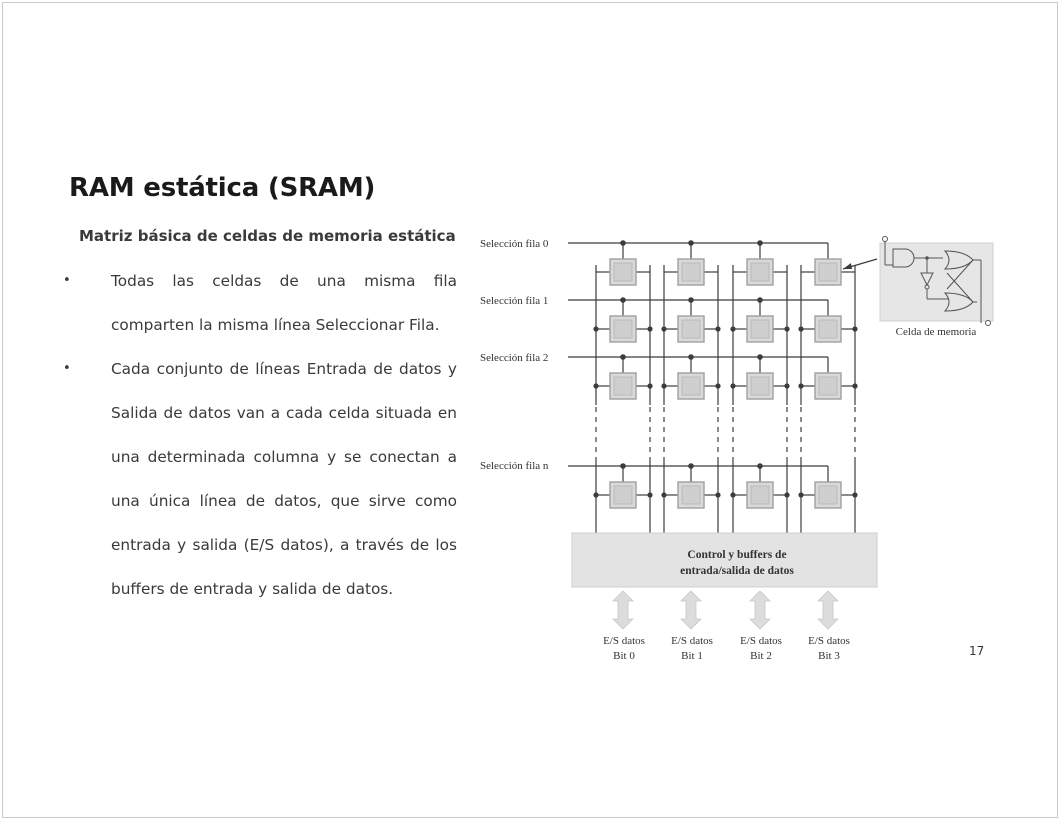 The height and width of the screenshot is (822, 1062). What do you see at coordinates (829, 641) in the screenshot?
I see `io-label-bit3-line1: E/S datos` at bounding box center [829, 641].